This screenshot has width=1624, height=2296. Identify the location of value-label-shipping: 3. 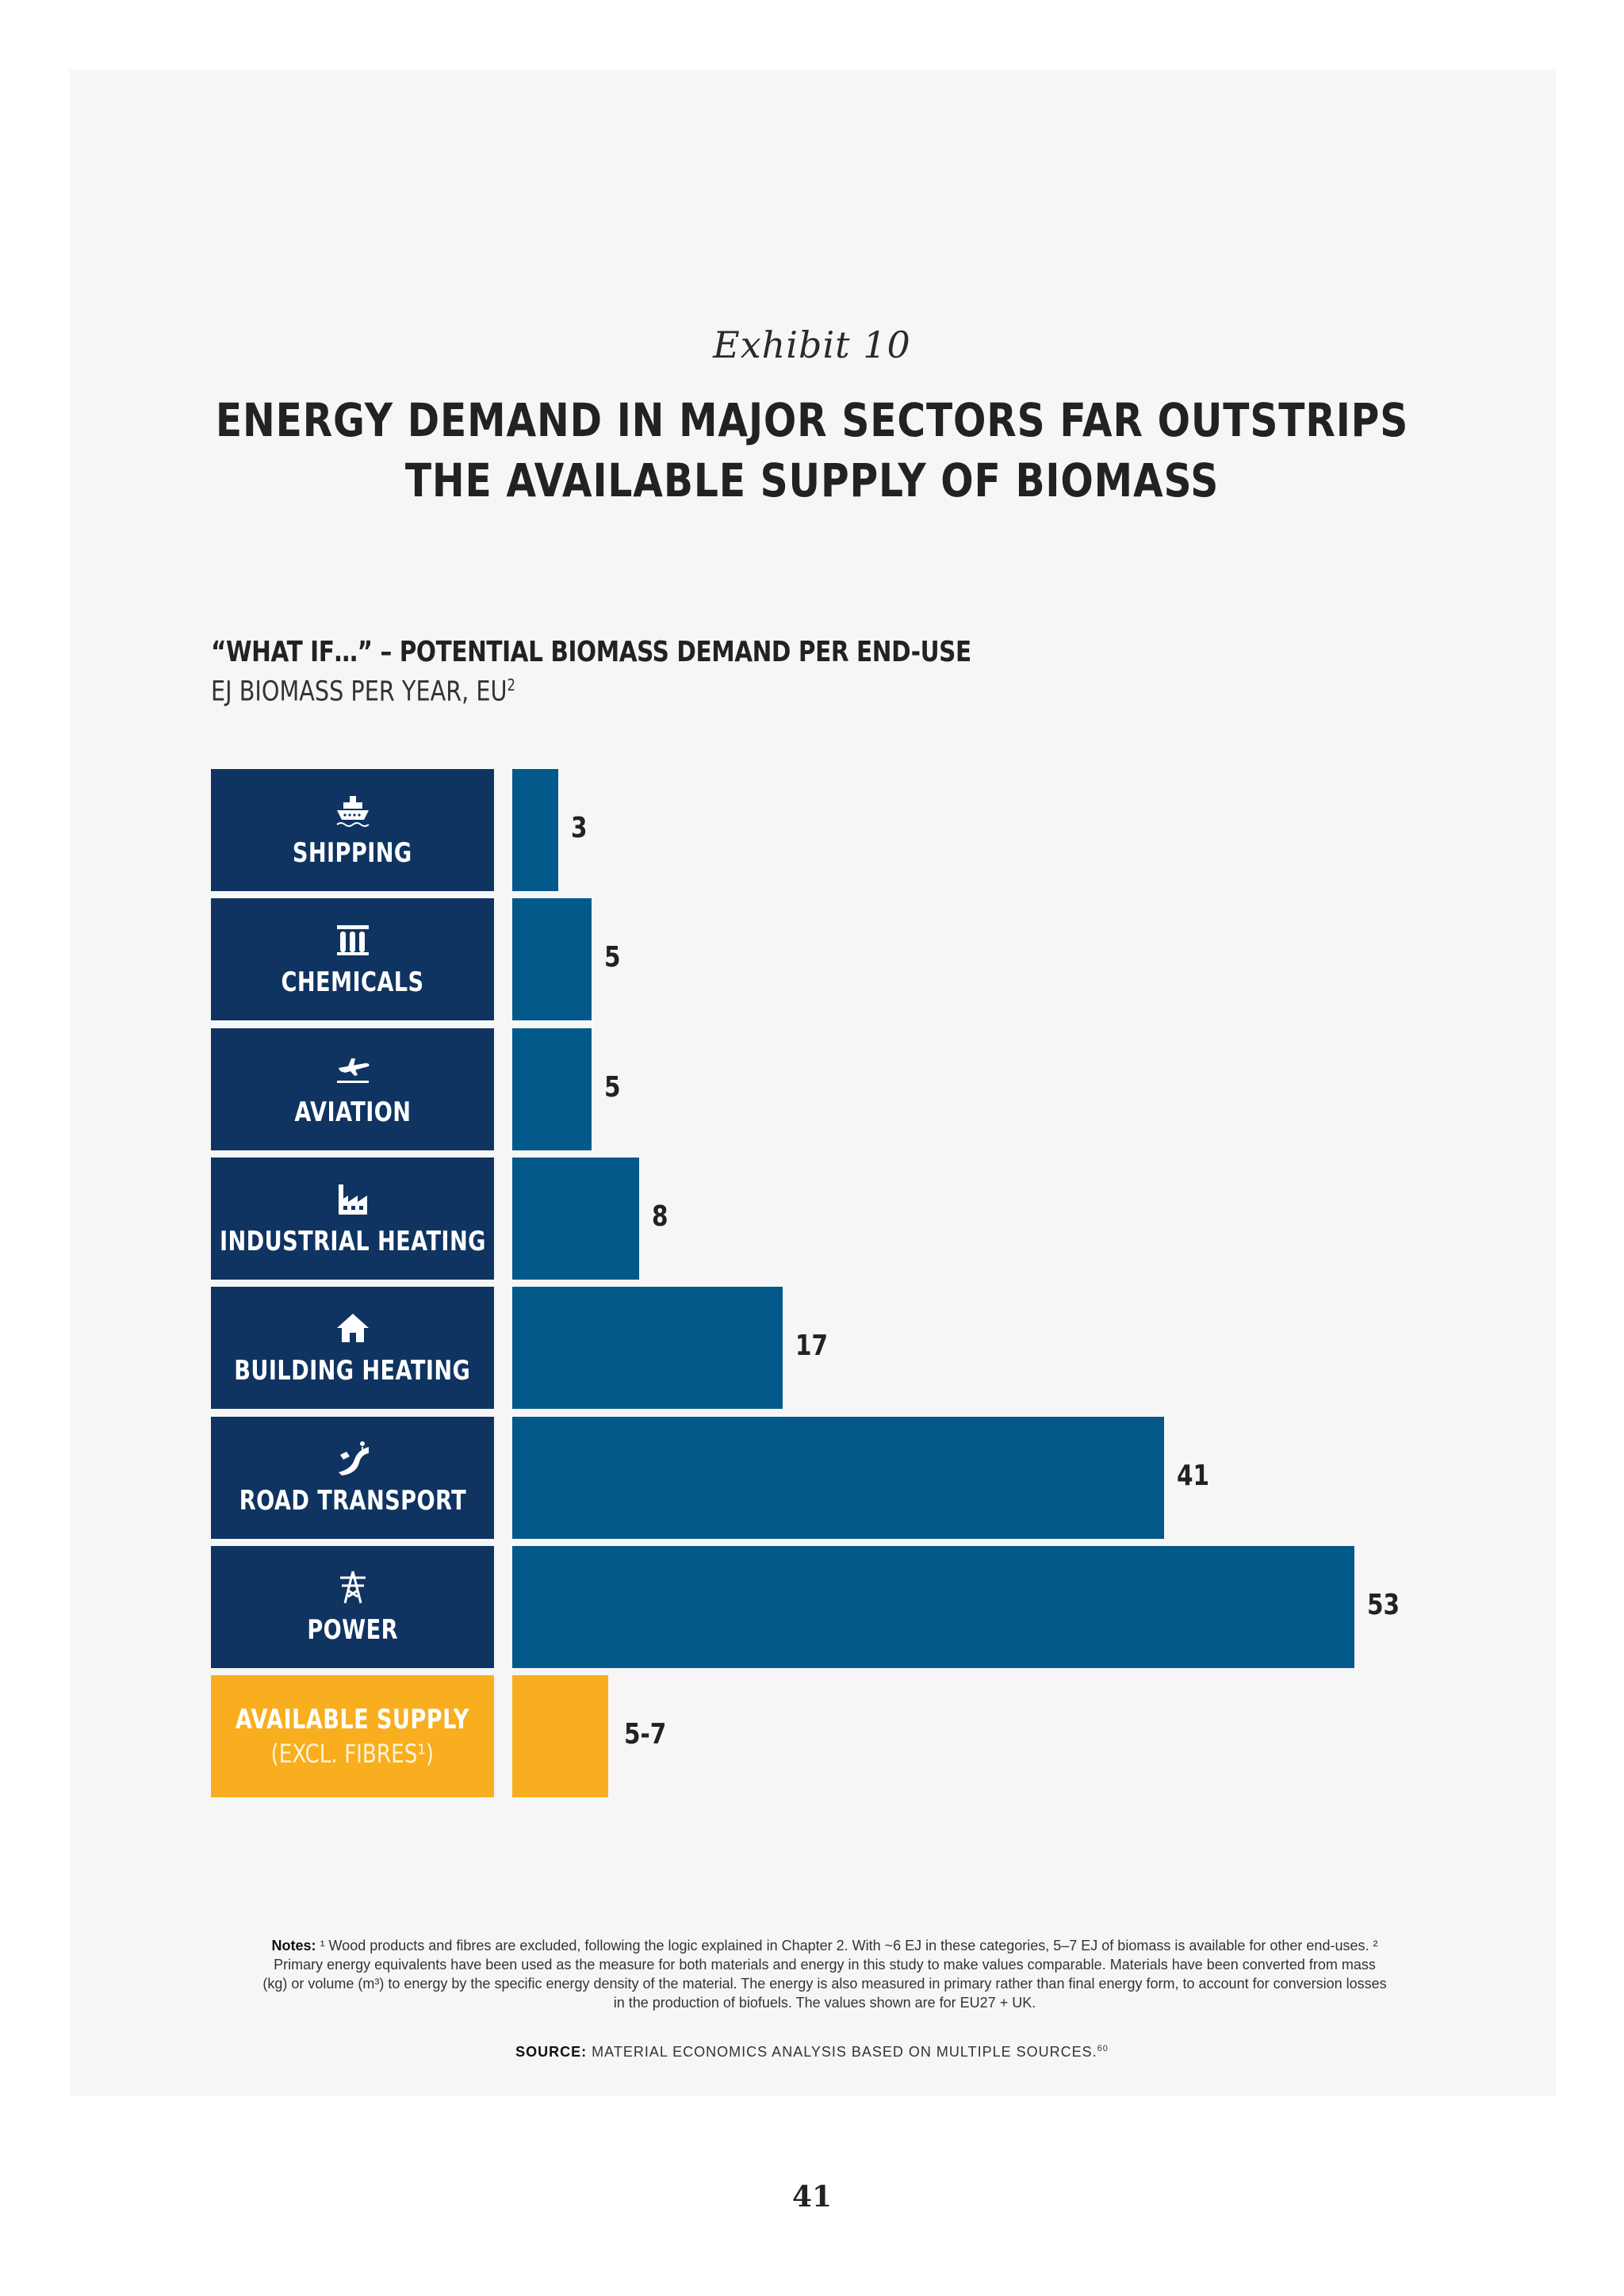
(579, 828).